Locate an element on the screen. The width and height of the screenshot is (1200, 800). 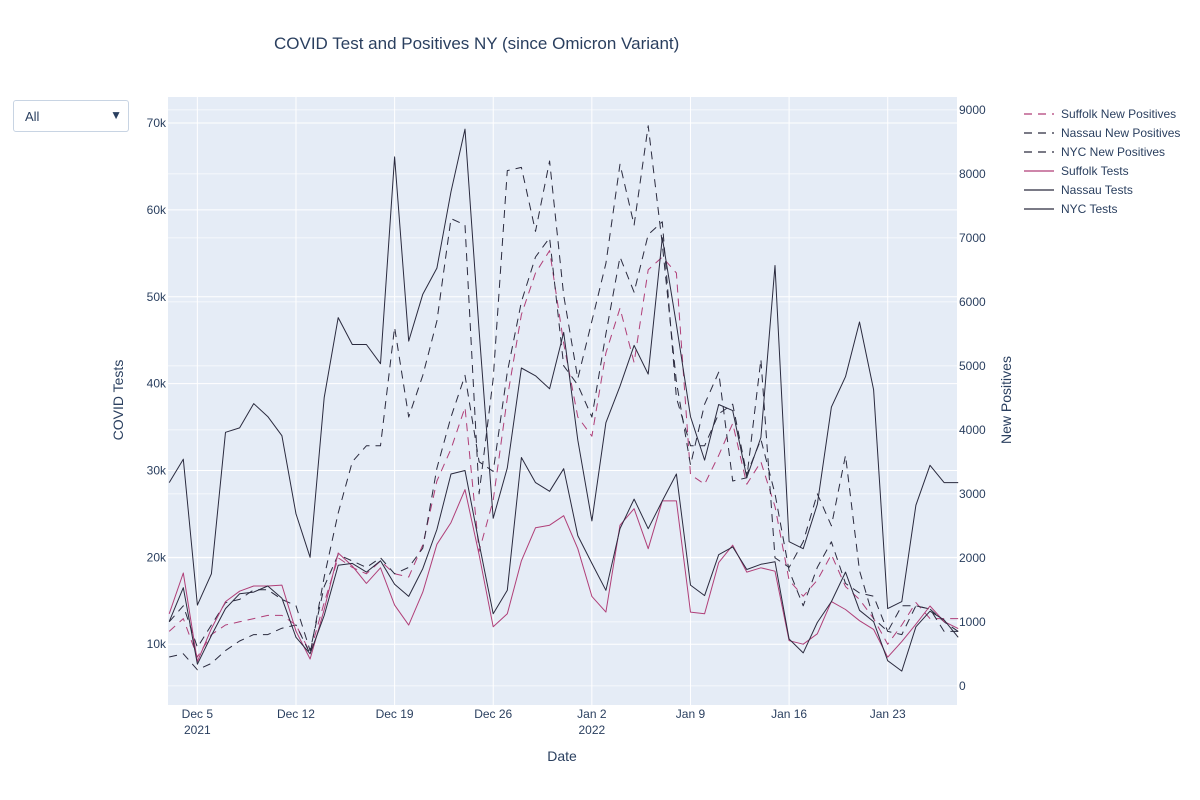
y2-tick-label: 6000 is located at coordinates (972, 302).